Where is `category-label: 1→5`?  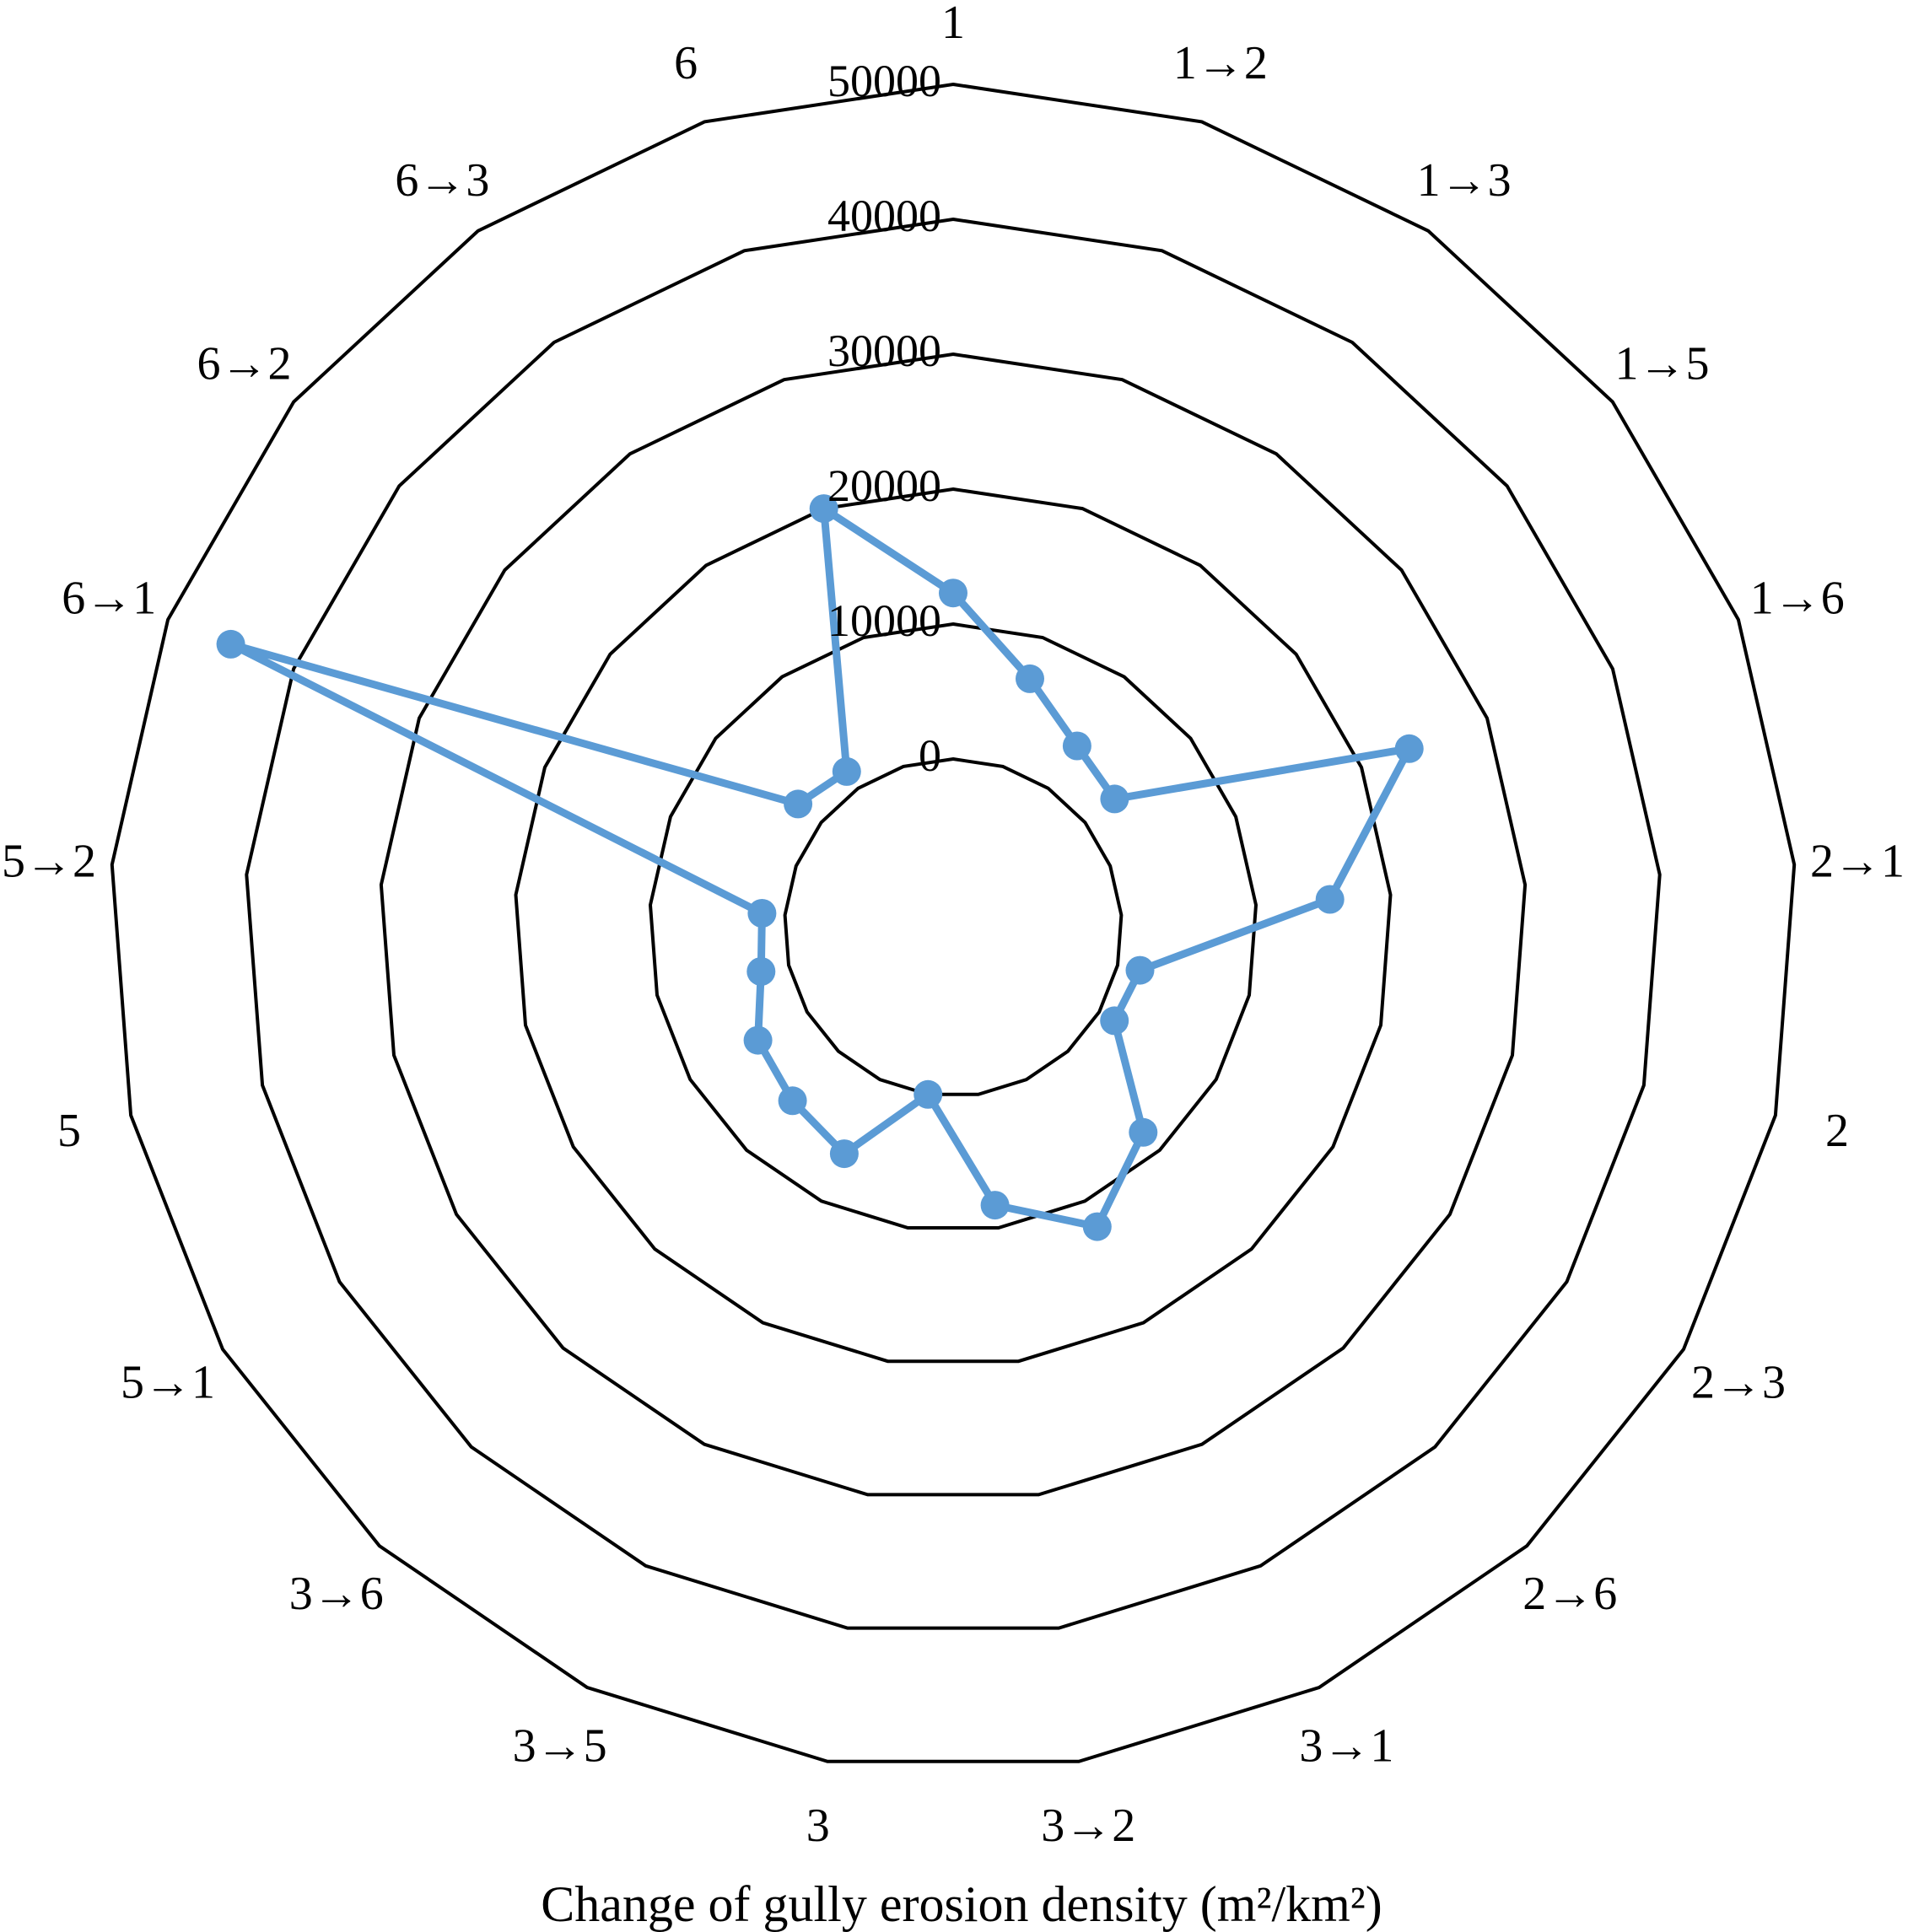 category-label: 1→5 is located at coordinates (1662, 364).